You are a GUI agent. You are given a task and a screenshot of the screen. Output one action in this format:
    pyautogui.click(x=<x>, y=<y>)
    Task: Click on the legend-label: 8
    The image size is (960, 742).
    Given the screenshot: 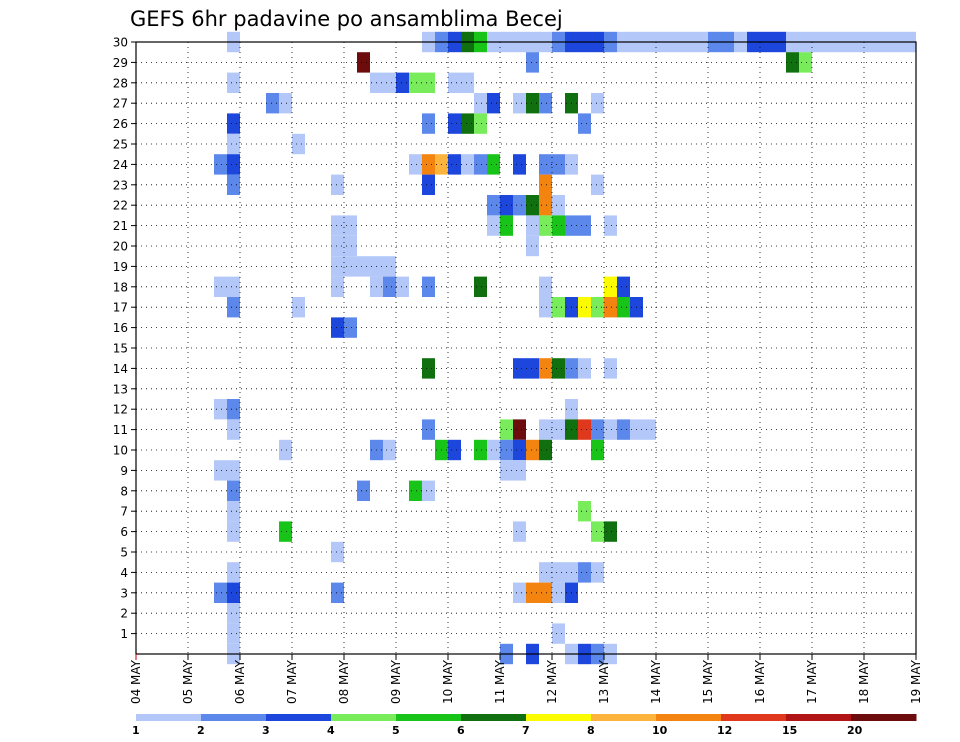 What is the action you would take?
    pyautogui.click(x=591, y=730)
    